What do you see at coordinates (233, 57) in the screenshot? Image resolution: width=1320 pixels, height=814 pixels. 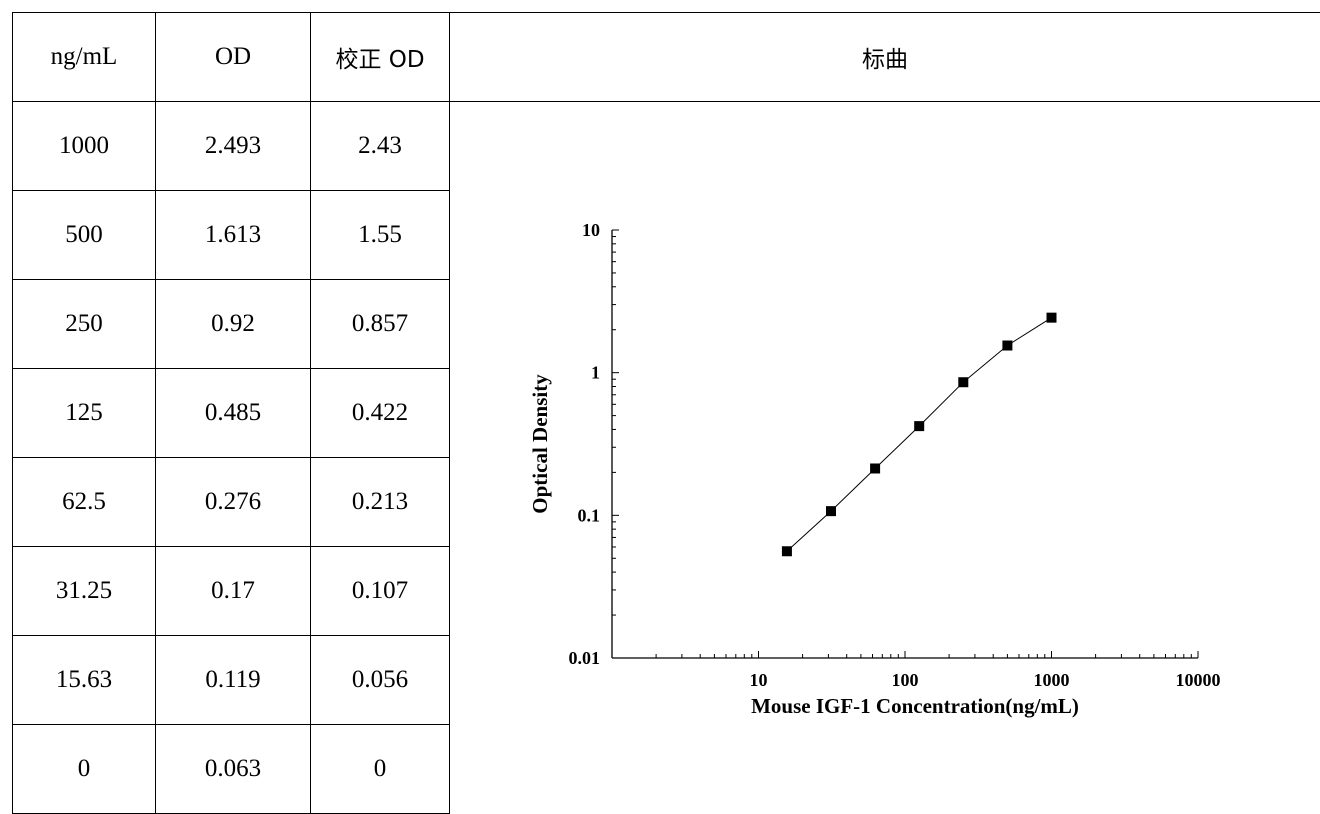 I see `header-od: OD` at bounding box center [233, 57].